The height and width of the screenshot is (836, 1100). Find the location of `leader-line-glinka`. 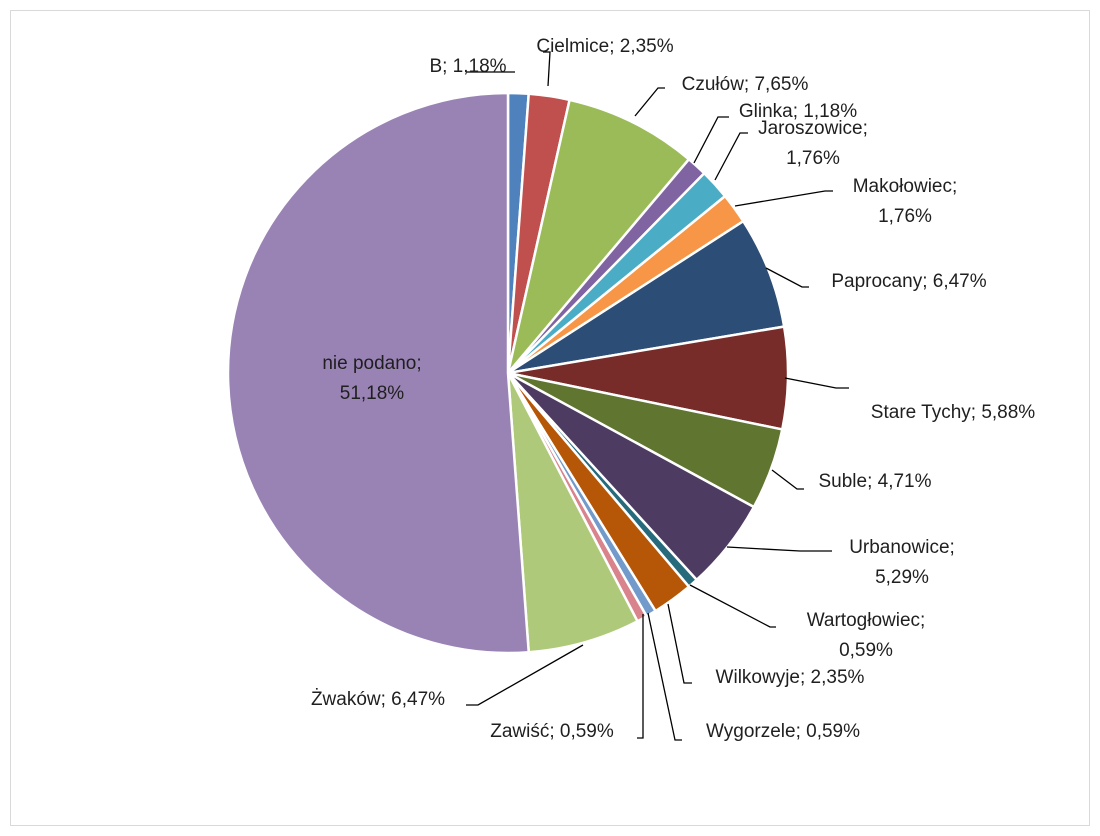

leader-line-glinka is located at coordinates (711, 140).